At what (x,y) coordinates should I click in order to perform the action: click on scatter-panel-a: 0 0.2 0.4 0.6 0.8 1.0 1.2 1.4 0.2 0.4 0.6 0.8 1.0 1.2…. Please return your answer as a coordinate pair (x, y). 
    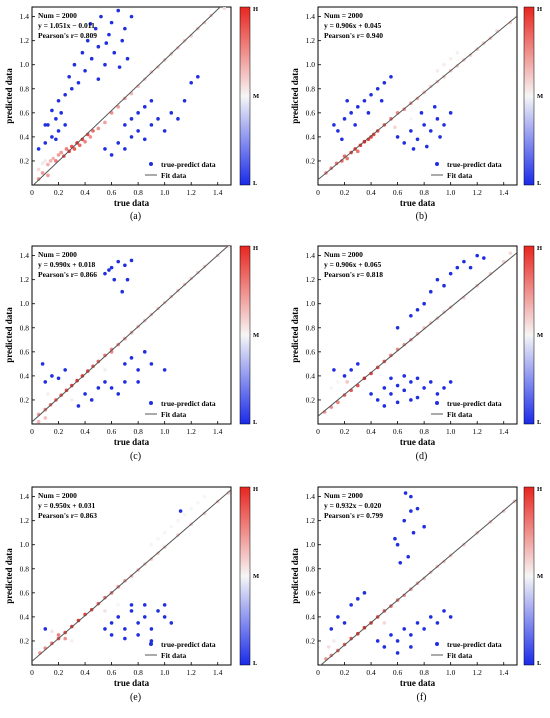
    Looking at the image, I should click on (131, 114).